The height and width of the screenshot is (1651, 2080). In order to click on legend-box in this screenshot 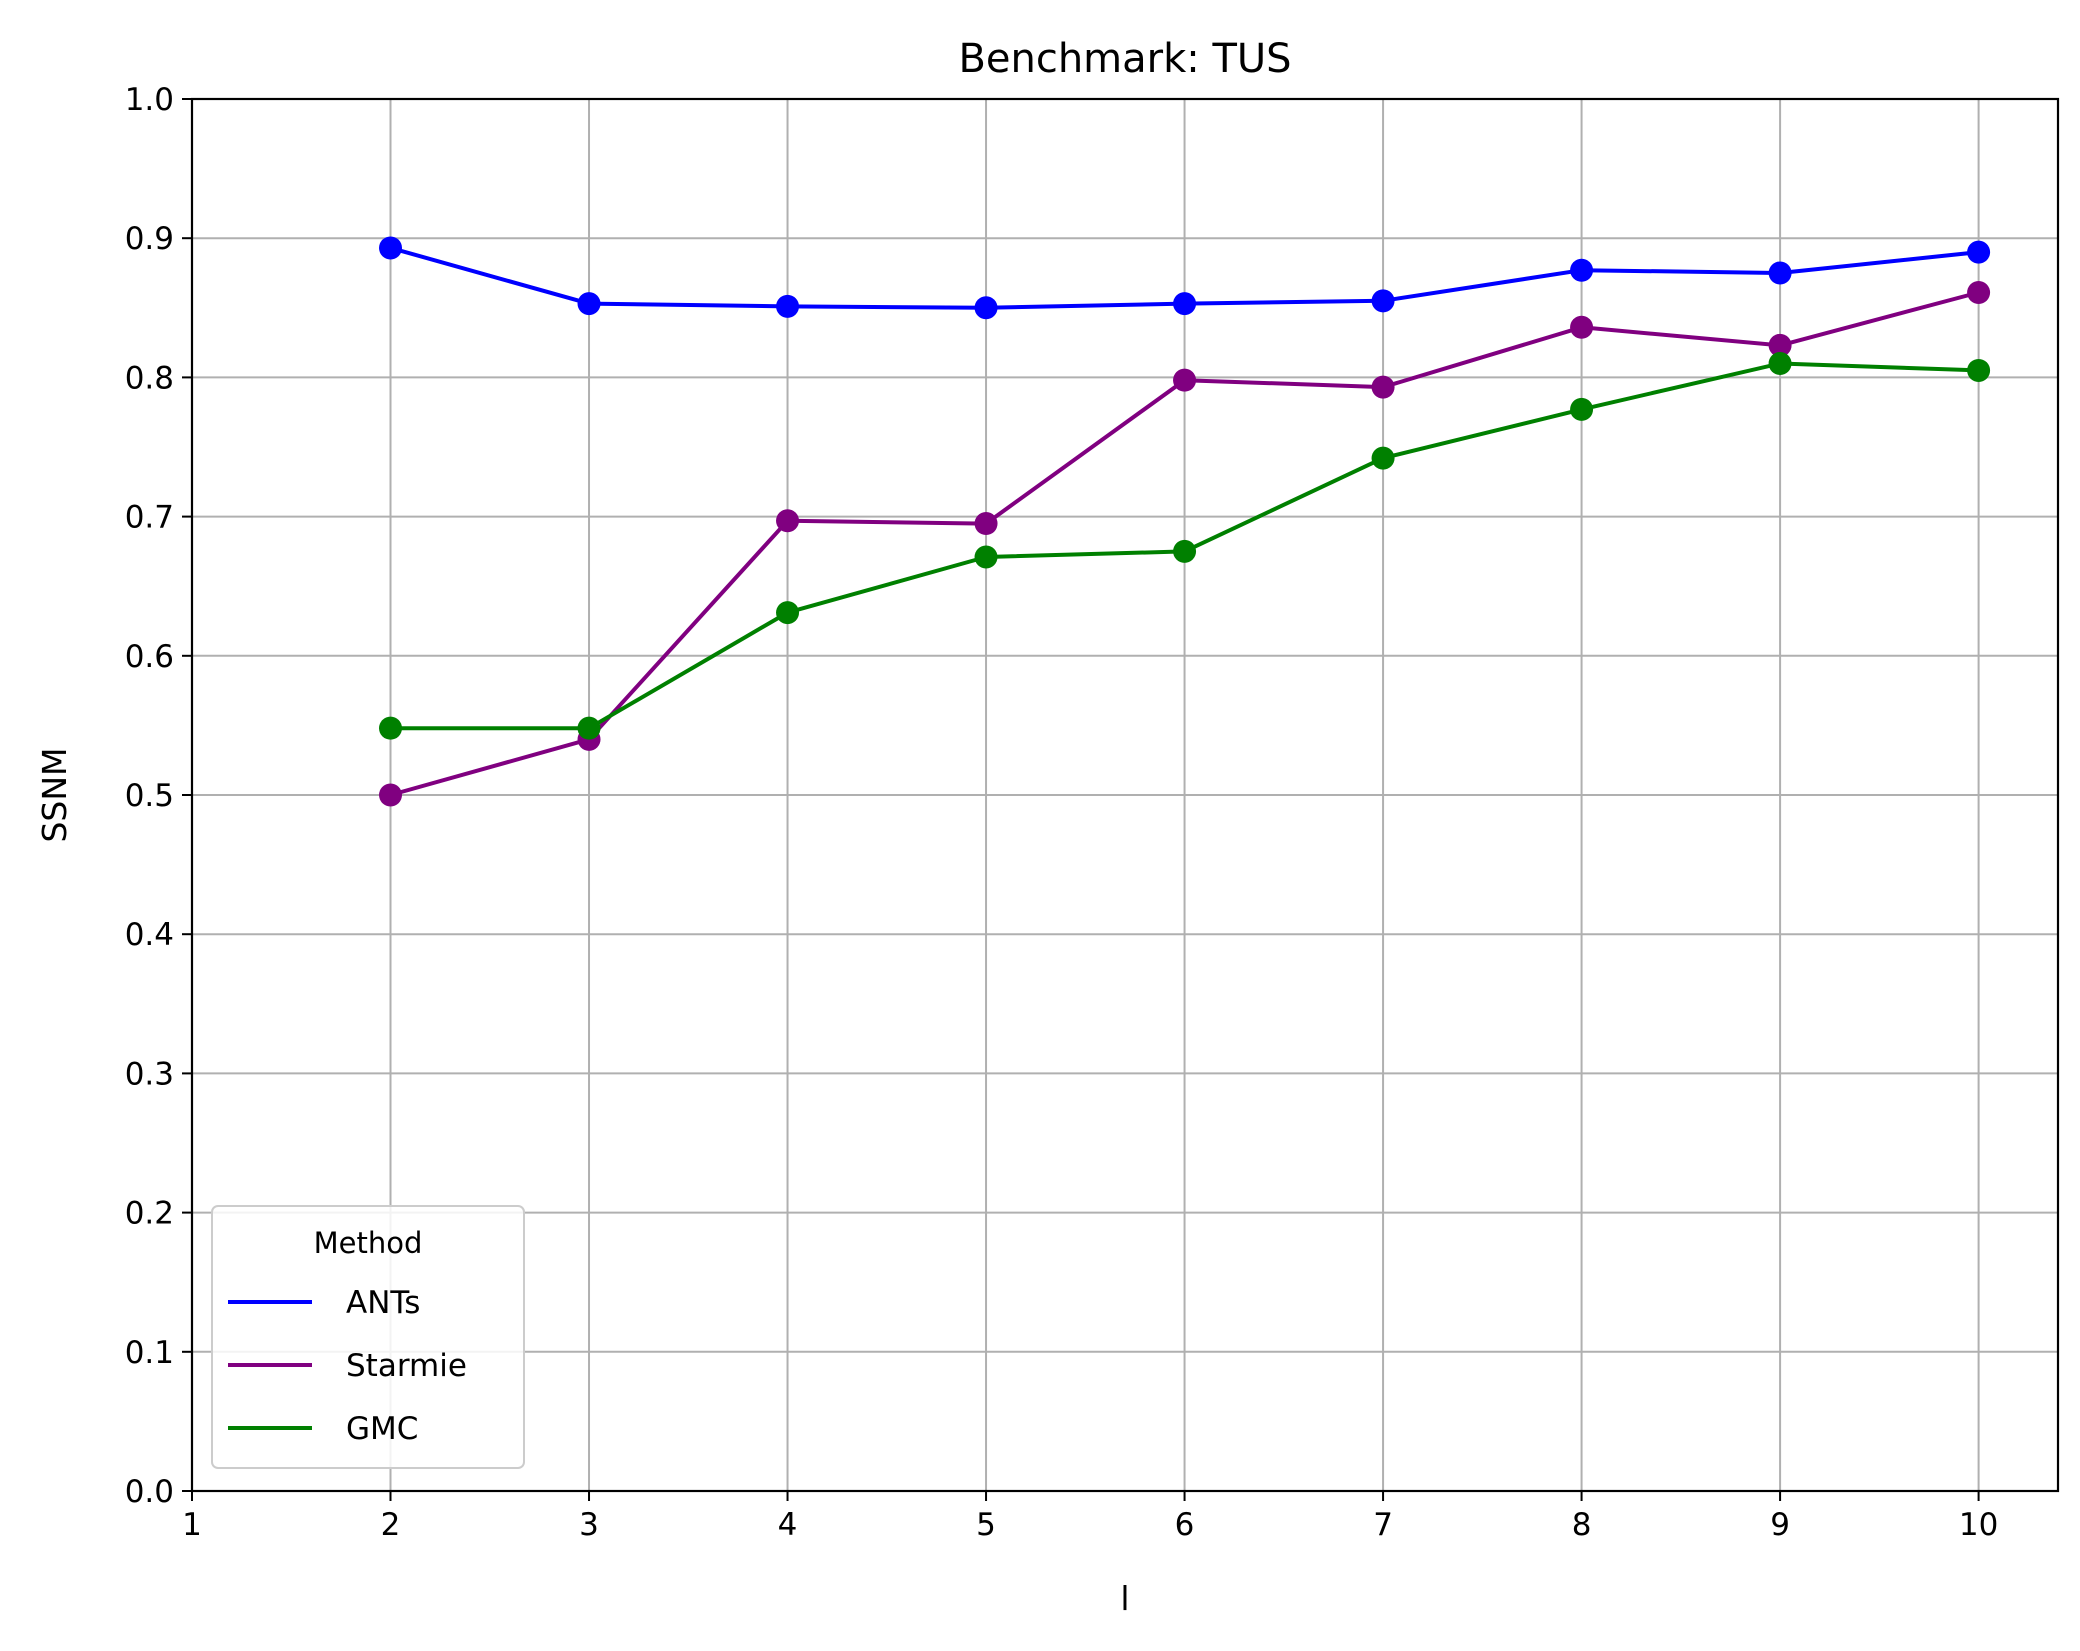, I will do `click(368, 1337)`.